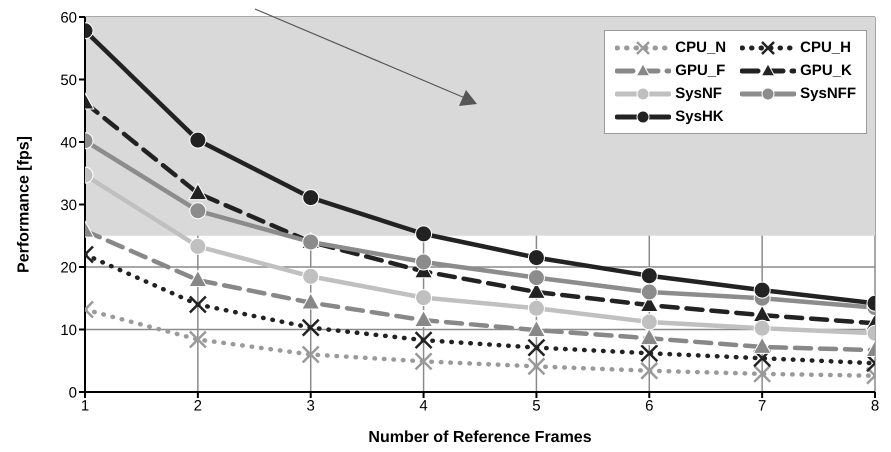 This screenshot has height=452, width=891. I want to click on x-tick-label: 3, so click(310, 406).